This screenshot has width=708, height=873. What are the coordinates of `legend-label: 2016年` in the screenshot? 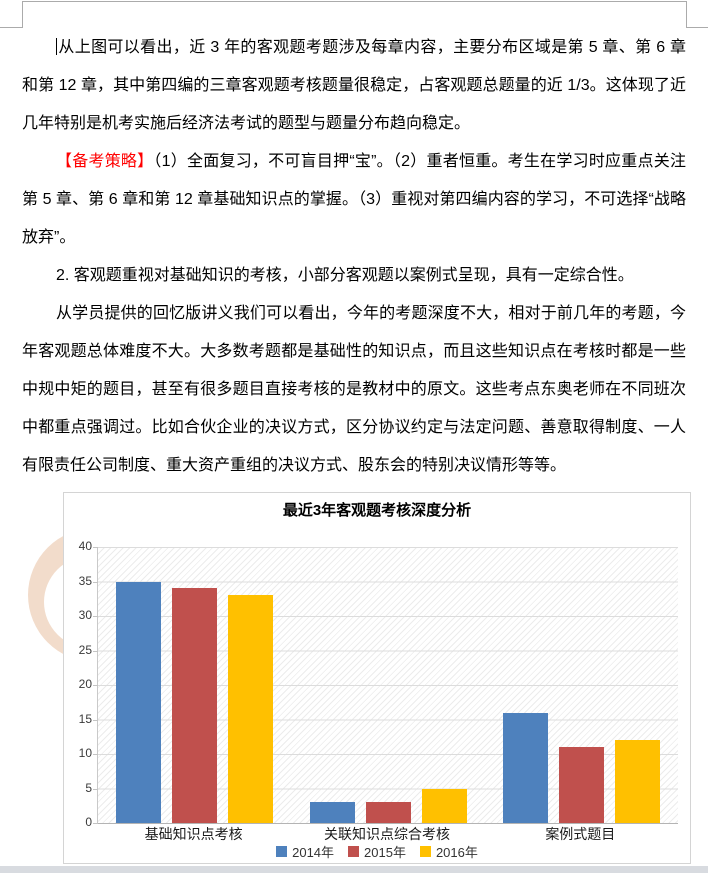 It's located at (456, 852).